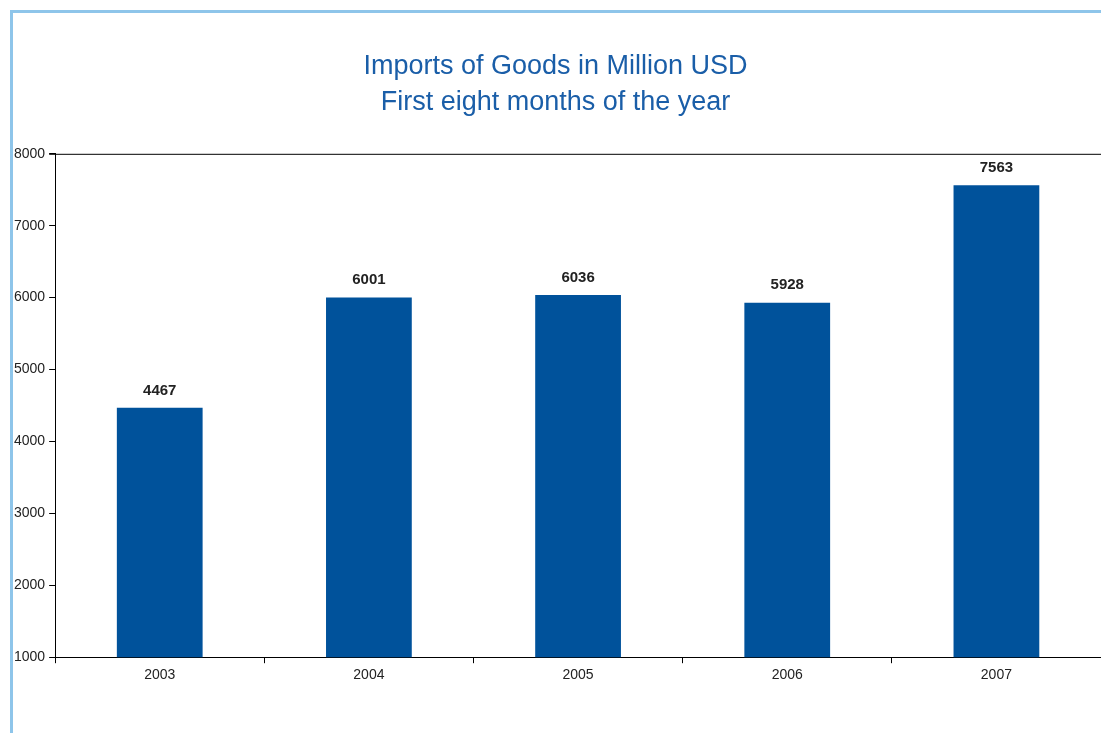 Image resolution: width=1101 pixels, height=733 pixels. Describe the element at coordinates (29, 368) in the screenshot. I see `y-tick-label: 5000` at that location.